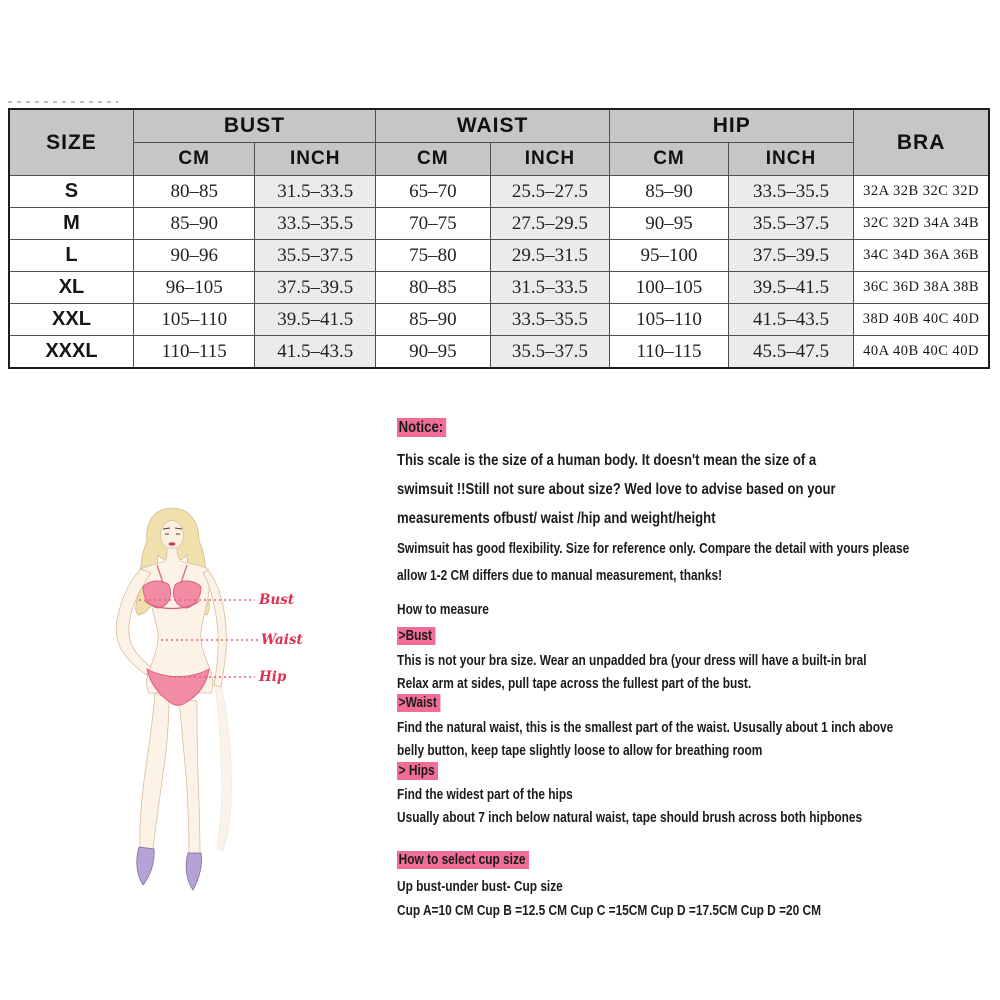  I want to click on cup-size-heading: How to select cup size, so click(477, 860).